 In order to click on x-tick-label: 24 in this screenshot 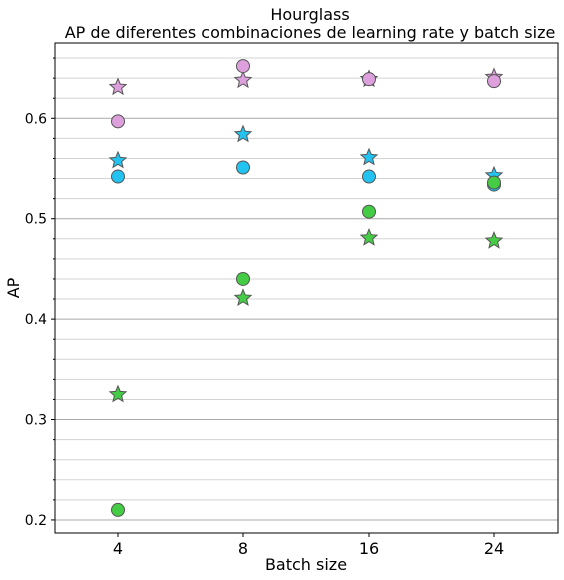, I will do `click(494, 548)`.